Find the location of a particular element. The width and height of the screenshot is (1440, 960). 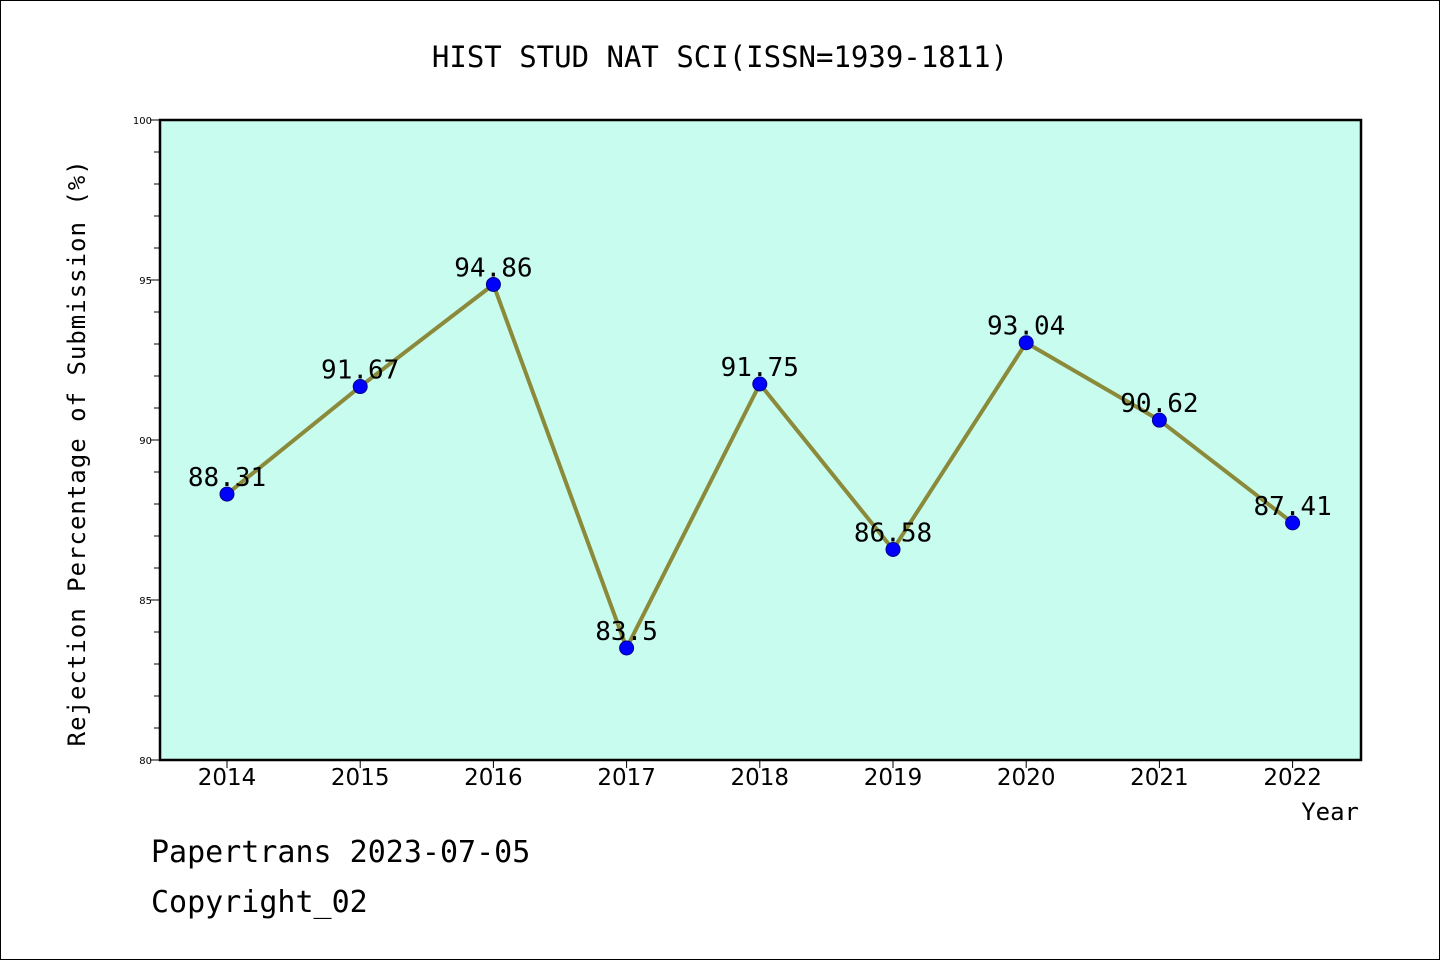

footer-copyright-text: Copyright_02 is located at coordinates (259, 902).